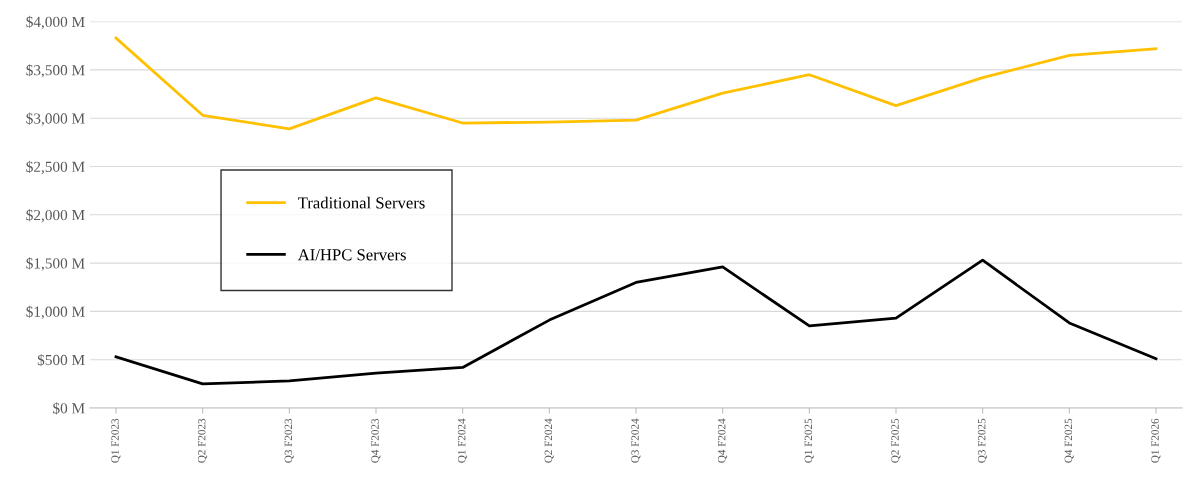  I want to click on x-tick-label: Q2 F2024, so click(549, 440).